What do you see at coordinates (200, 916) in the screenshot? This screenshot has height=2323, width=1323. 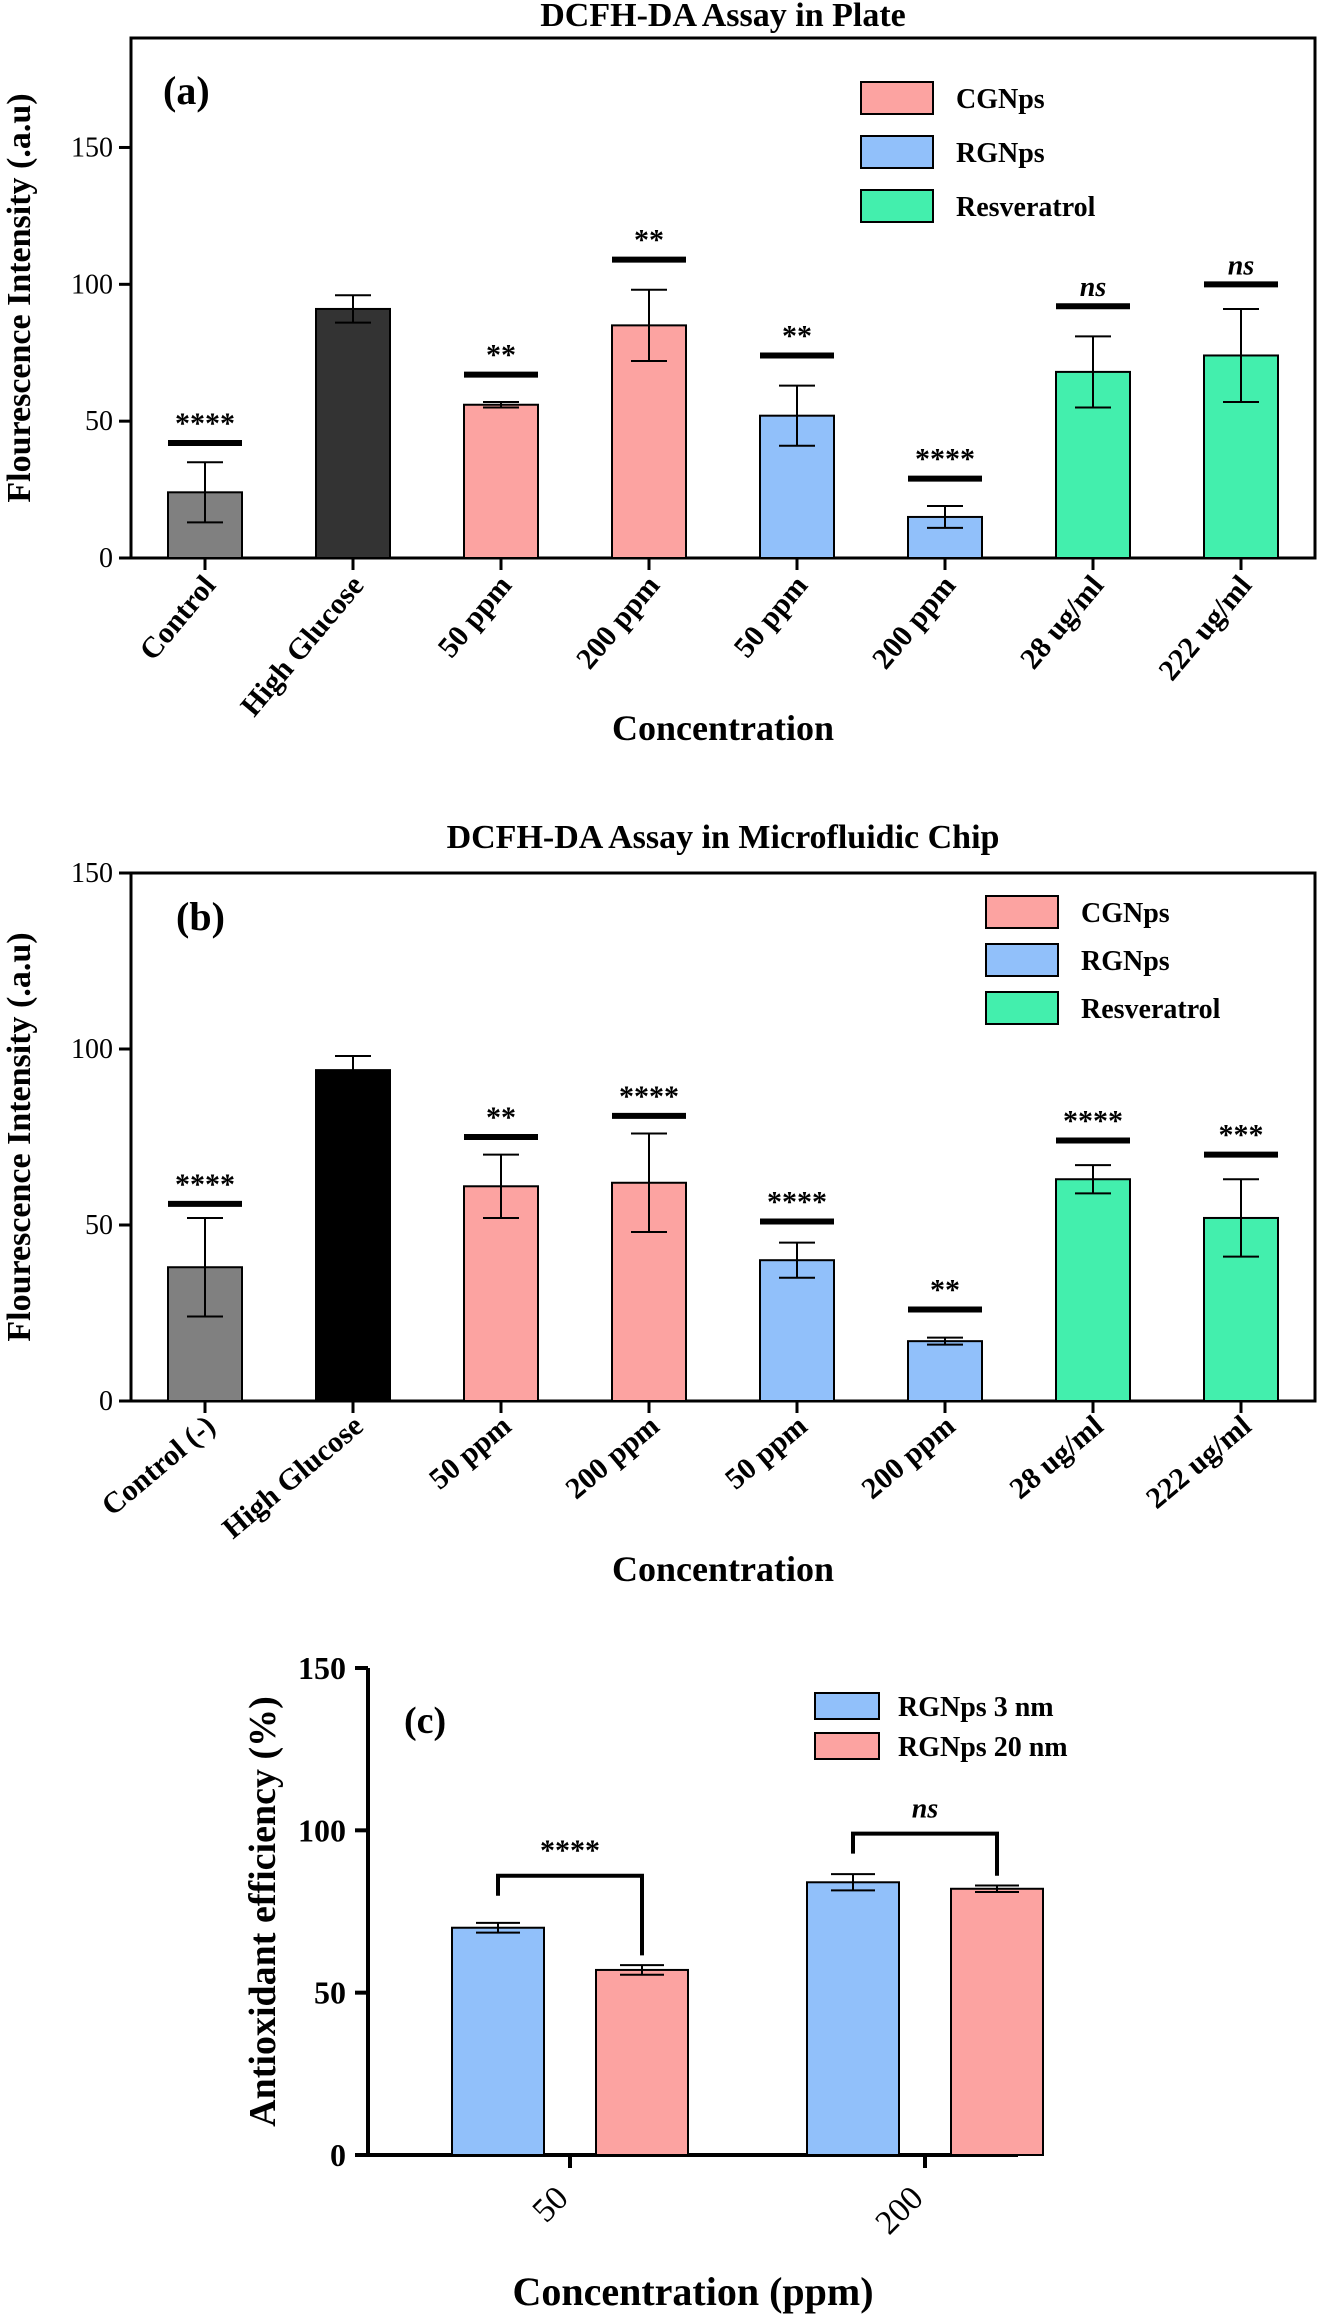 I see `panel-label: (b)` at bounding box center [200, 916].